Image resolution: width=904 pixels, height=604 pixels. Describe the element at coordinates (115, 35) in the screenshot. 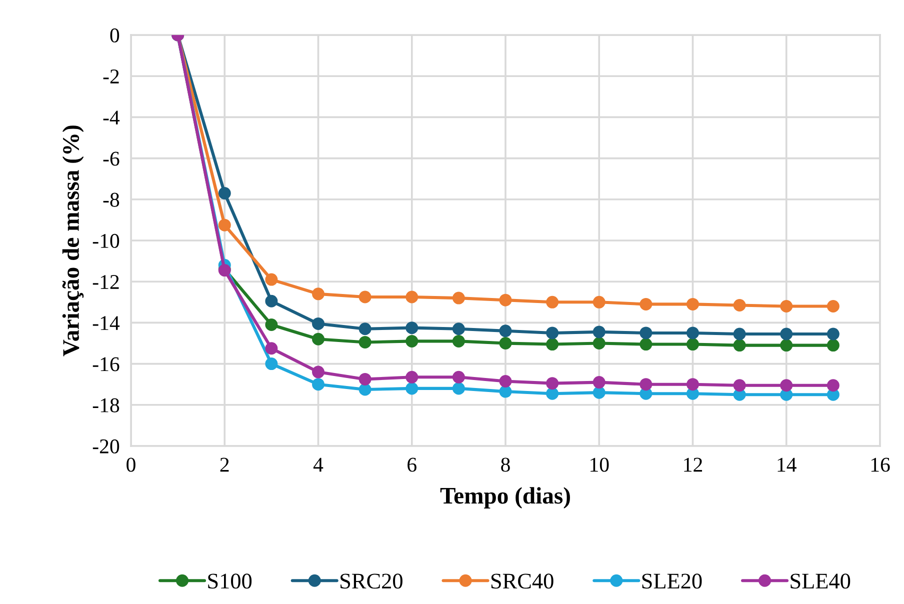

I see `y-tick-label: 0` at that location.